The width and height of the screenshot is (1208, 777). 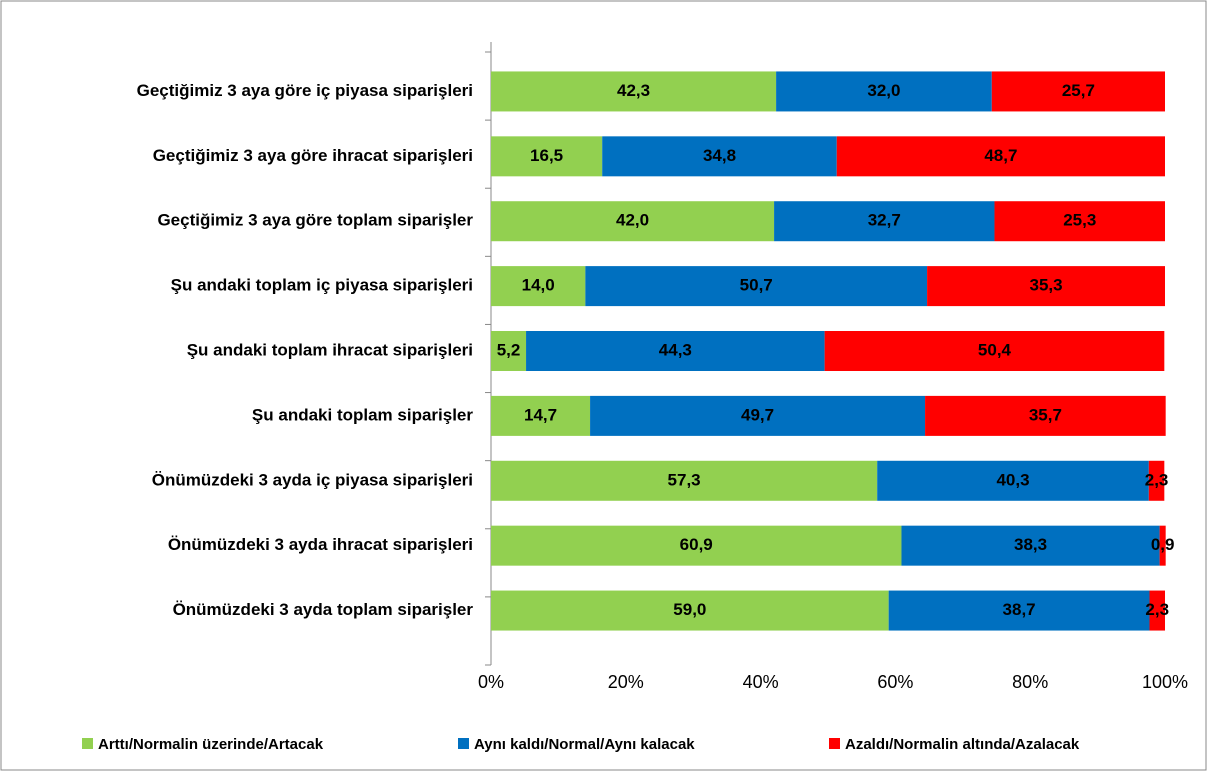 I want to click on data-label: 38,7, so click(x=1019, y=609).